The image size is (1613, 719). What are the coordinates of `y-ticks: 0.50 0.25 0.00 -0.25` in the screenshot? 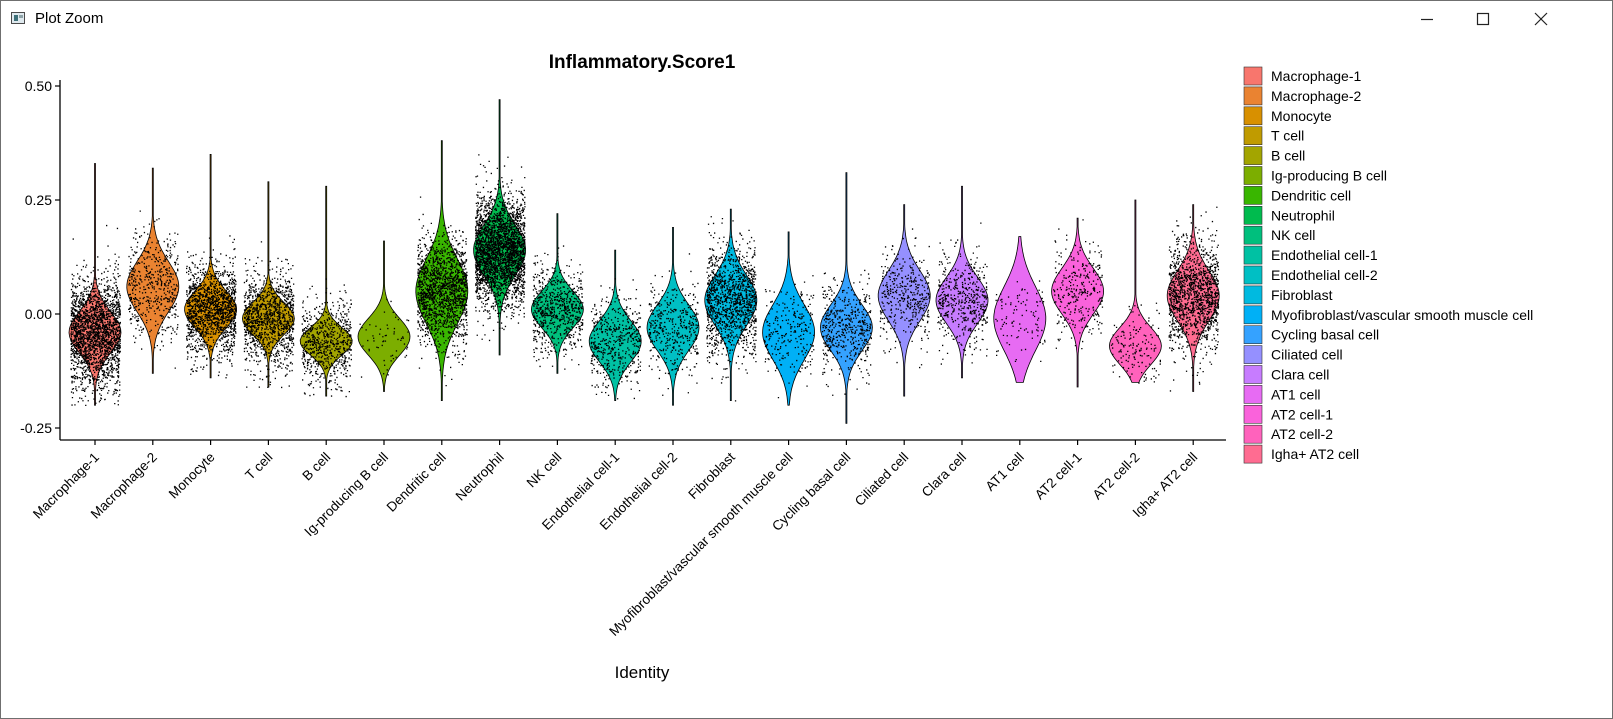 It's located at (40, 257).